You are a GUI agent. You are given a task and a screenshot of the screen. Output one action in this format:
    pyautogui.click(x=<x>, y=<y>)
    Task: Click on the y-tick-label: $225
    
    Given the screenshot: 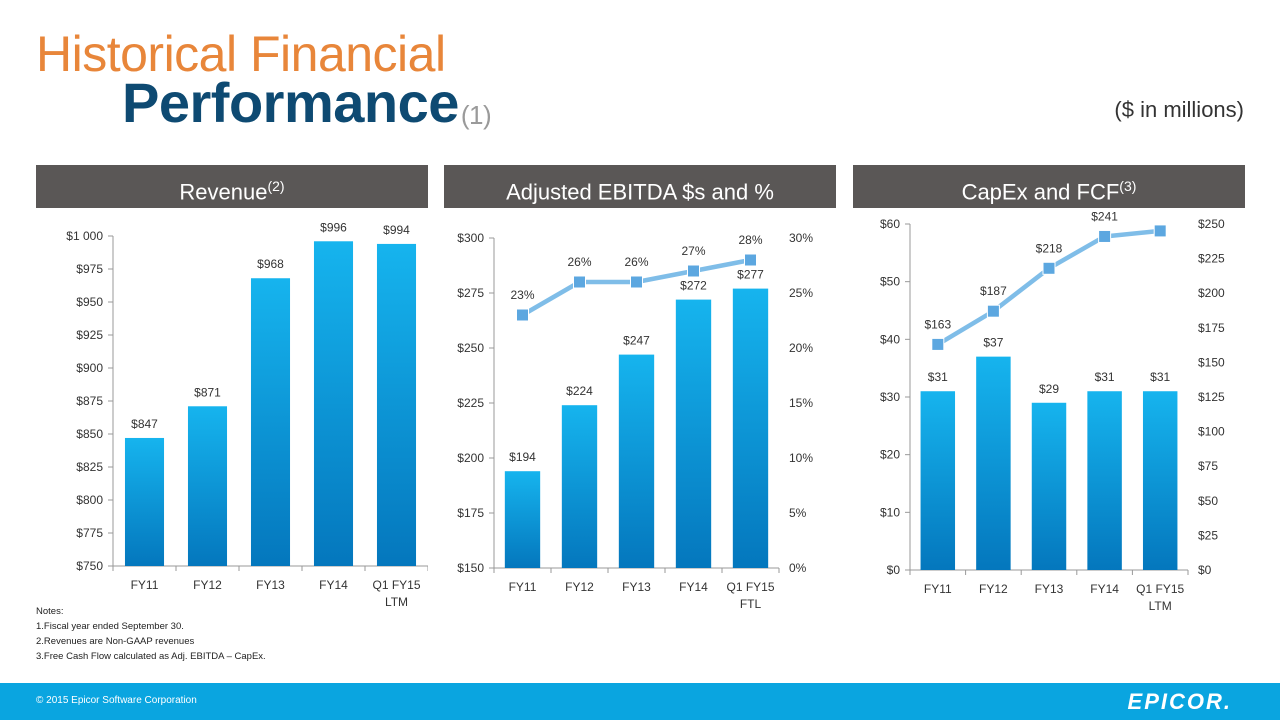 What is the action you would take?
    pyautogui.click(x=470, y=403)
    